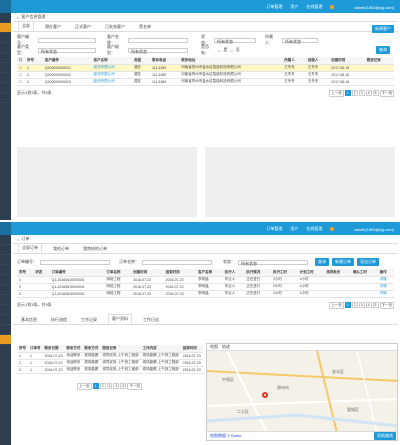 The height and width of the screenshot is (445, 400). What do you see at coordinates (158, 40) in the screenshot?
I see `customer-name-input` at bounding box center [158, 40].